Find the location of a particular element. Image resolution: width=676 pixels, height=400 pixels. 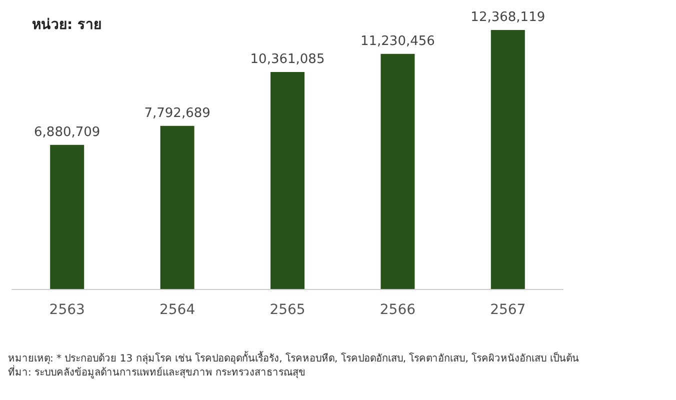

data-label: 7,792,689 is located at coordinates (177, 113).